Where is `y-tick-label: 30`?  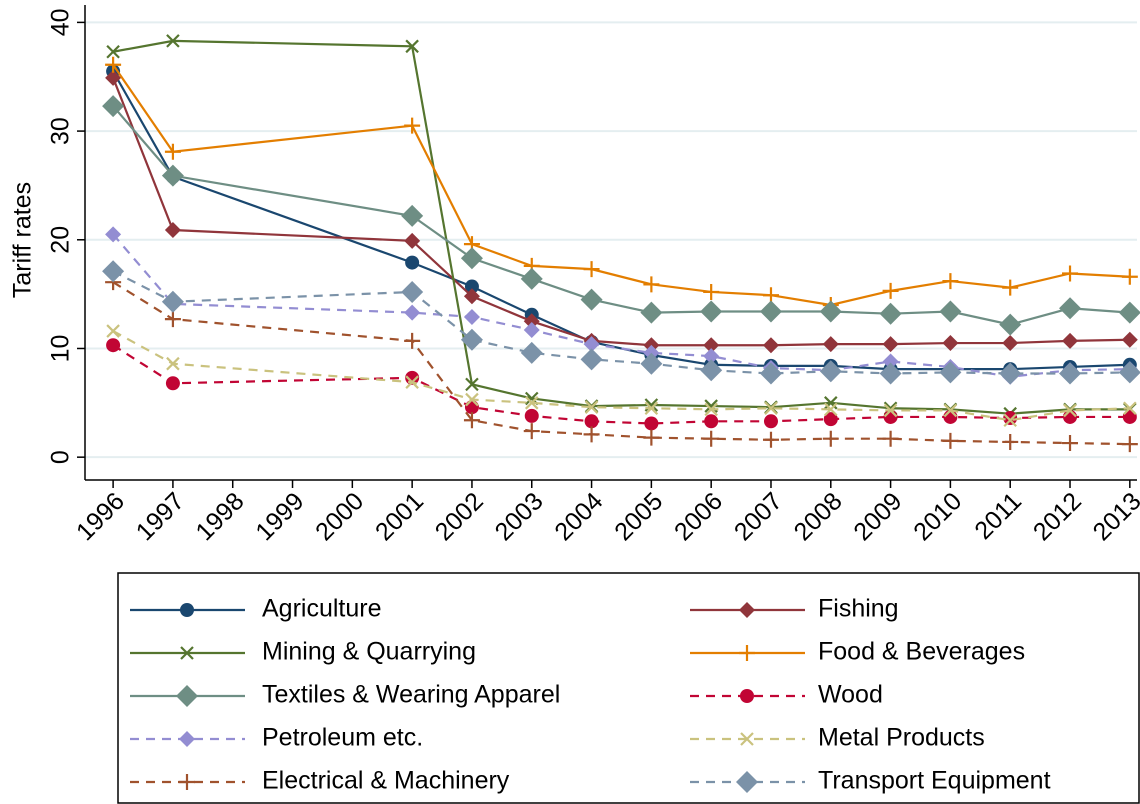 y-tick-label: 30 is located at coordinates (61, 131).